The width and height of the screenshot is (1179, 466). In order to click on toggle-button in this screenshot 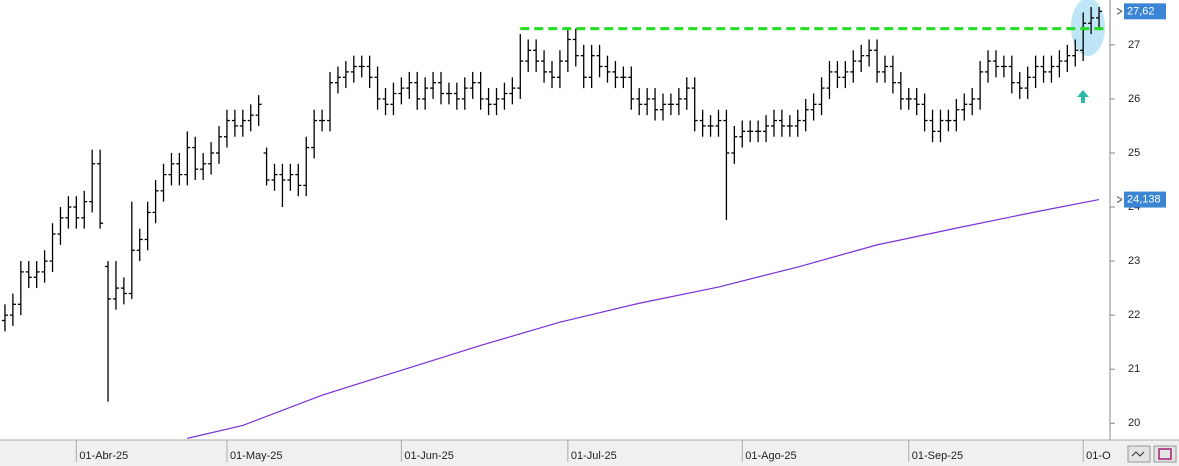, I will do `click(1139, 454)`.